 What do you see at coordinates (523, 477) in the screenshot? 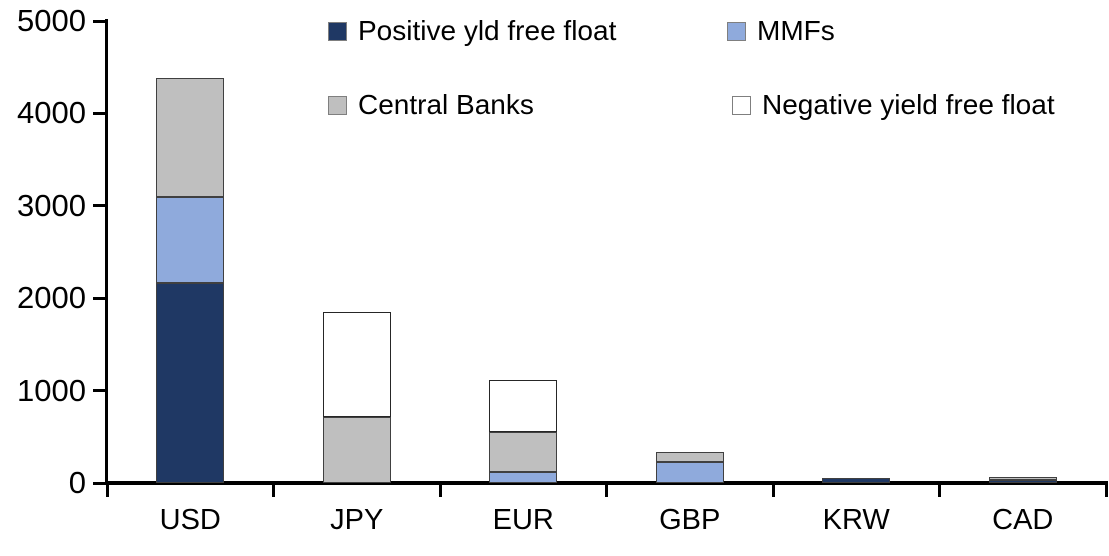
I see `bar-segment-eur-mmfs` at bounding box center [523, 477].